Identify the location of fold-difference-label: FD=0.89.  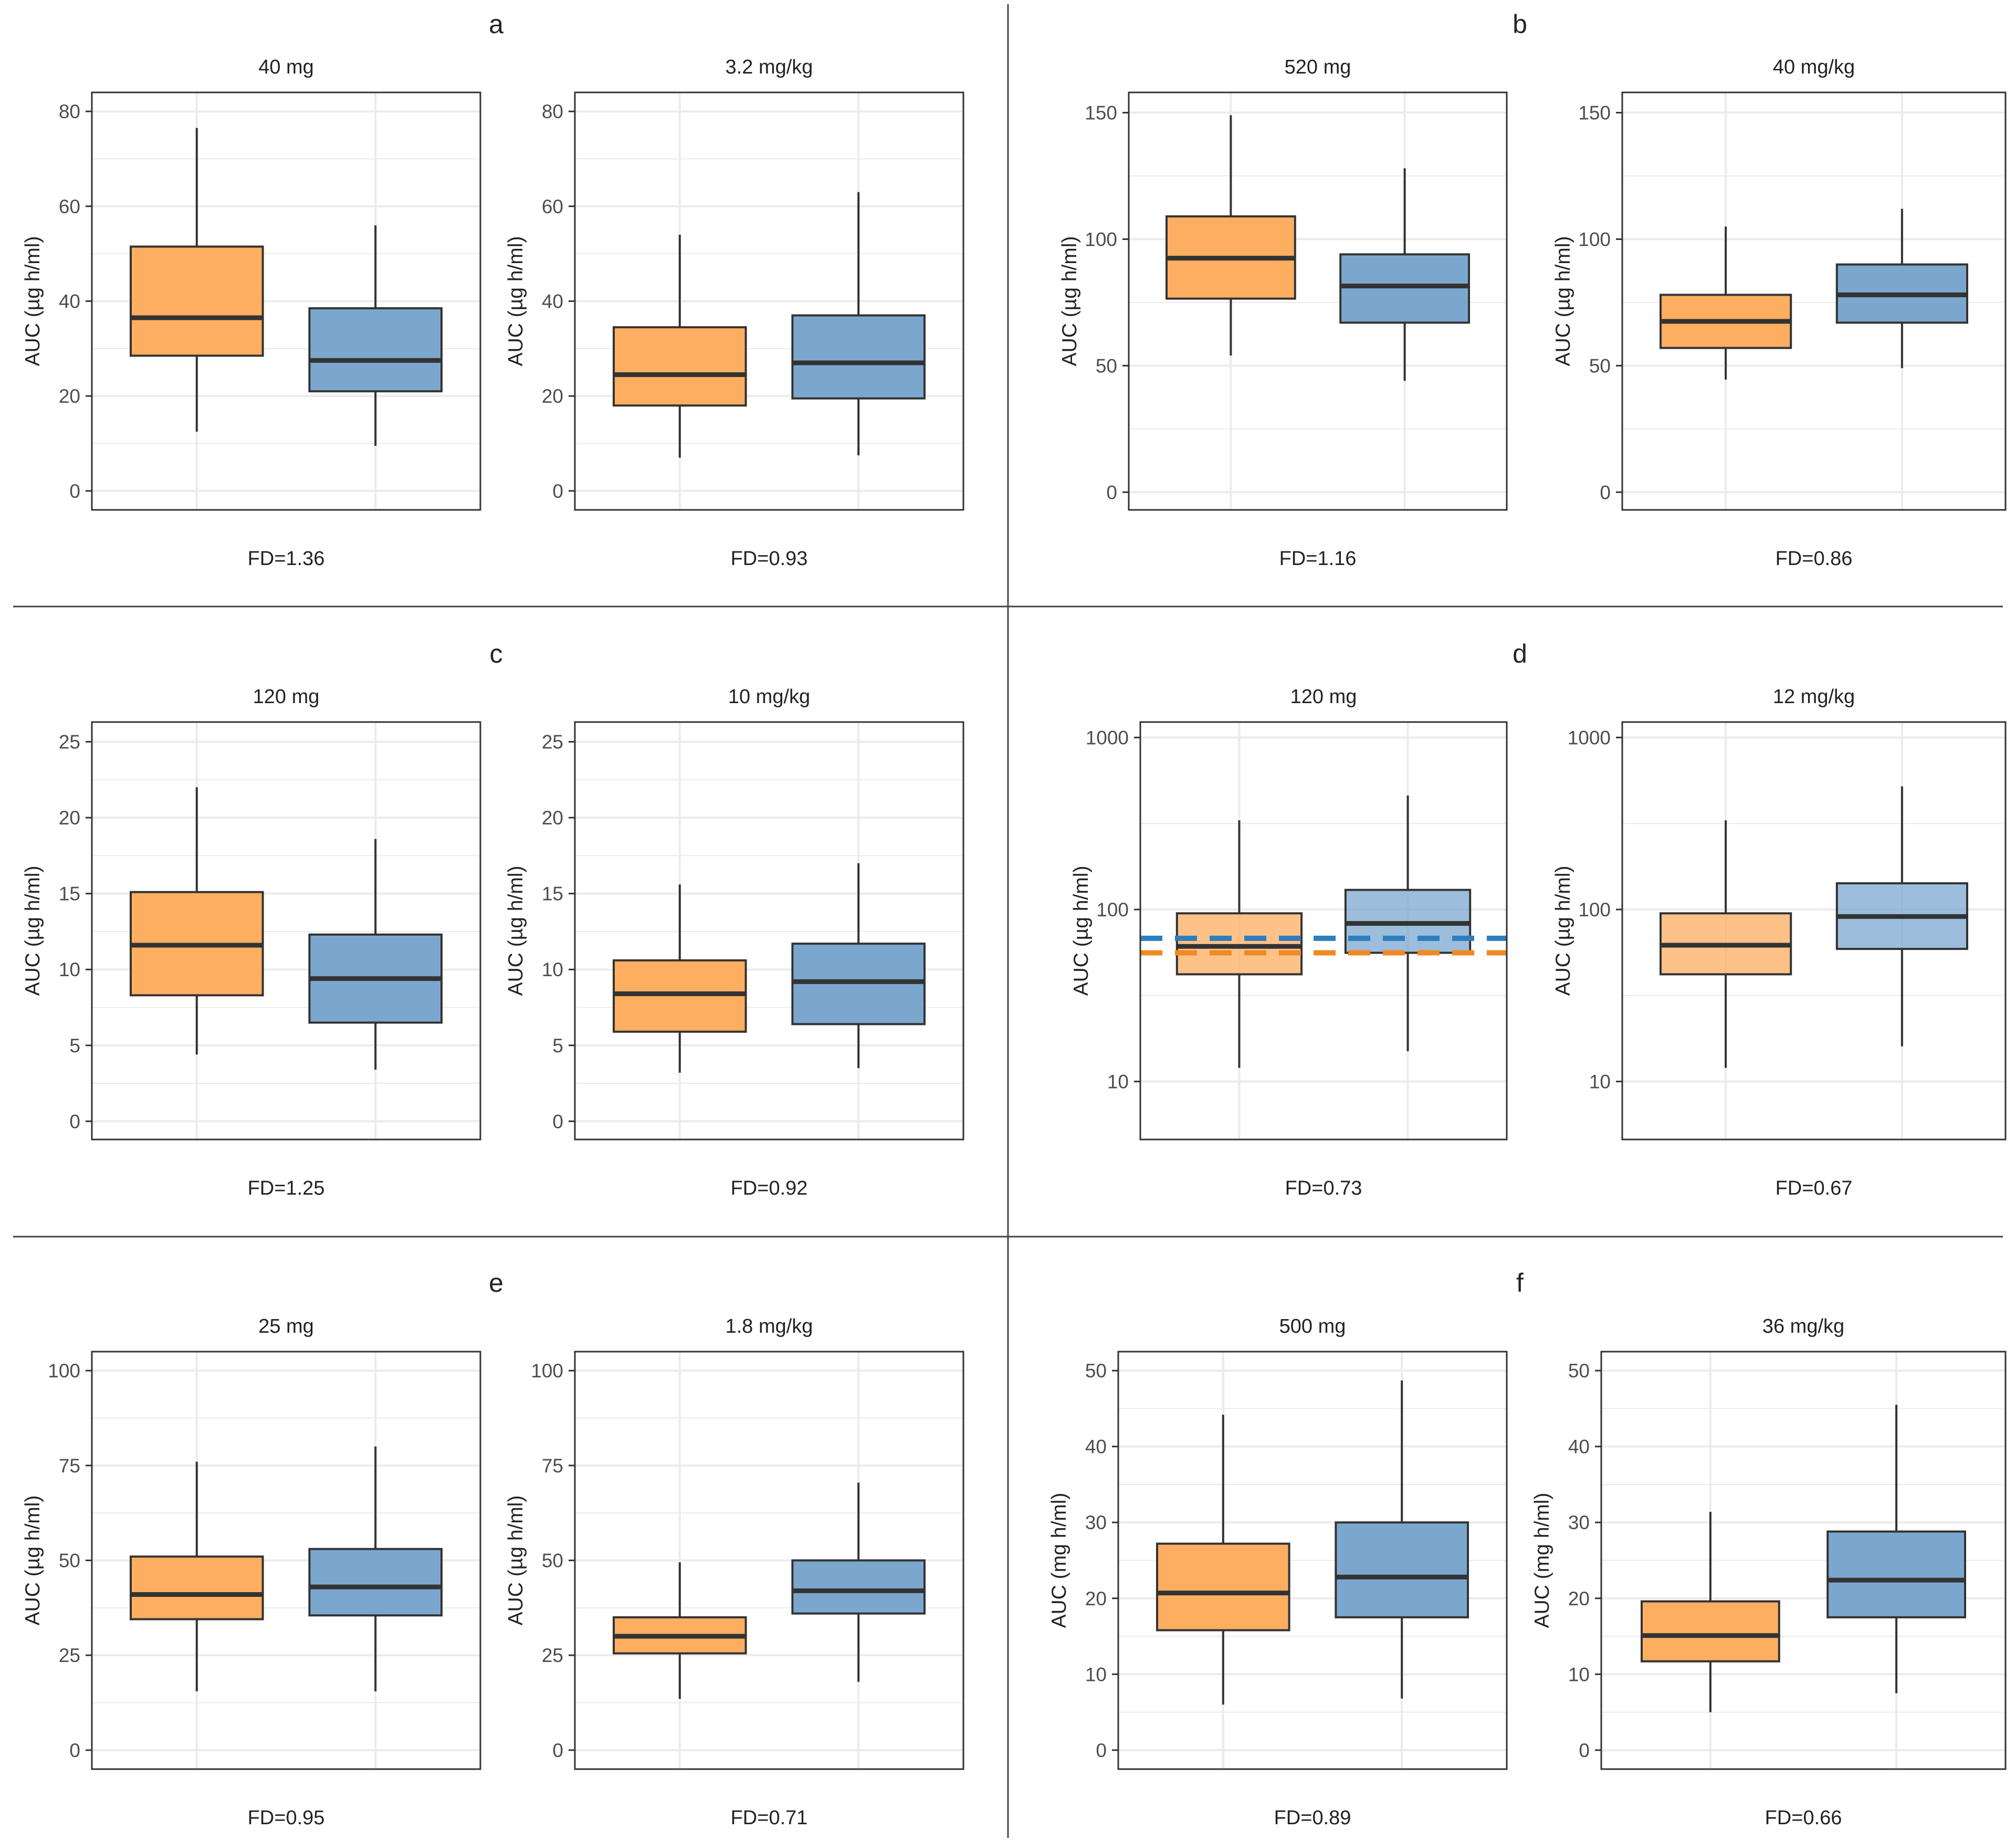
(1312, 1818).